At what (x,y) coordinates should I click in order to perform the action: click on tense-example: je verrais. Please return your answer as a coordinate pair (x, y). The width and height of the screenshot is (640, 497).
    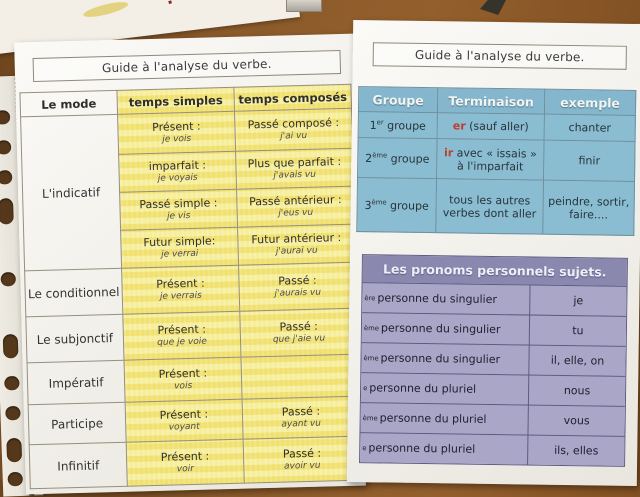
    Looking at the image, I should click on (181, 297).